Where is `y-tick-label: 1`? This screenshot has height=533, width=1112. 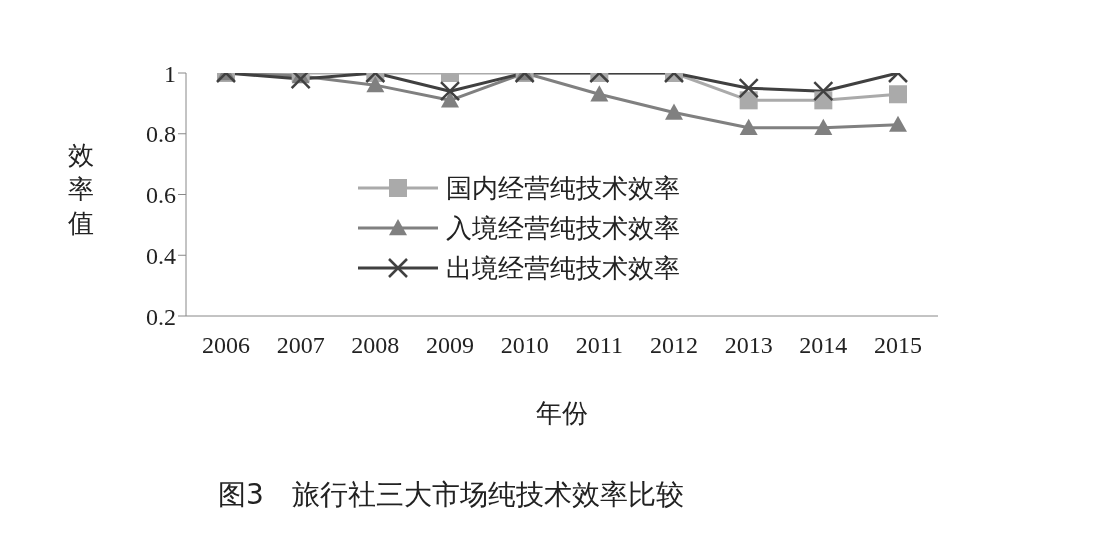 y-tick-label: 1 is located at coordinates (170, 73).